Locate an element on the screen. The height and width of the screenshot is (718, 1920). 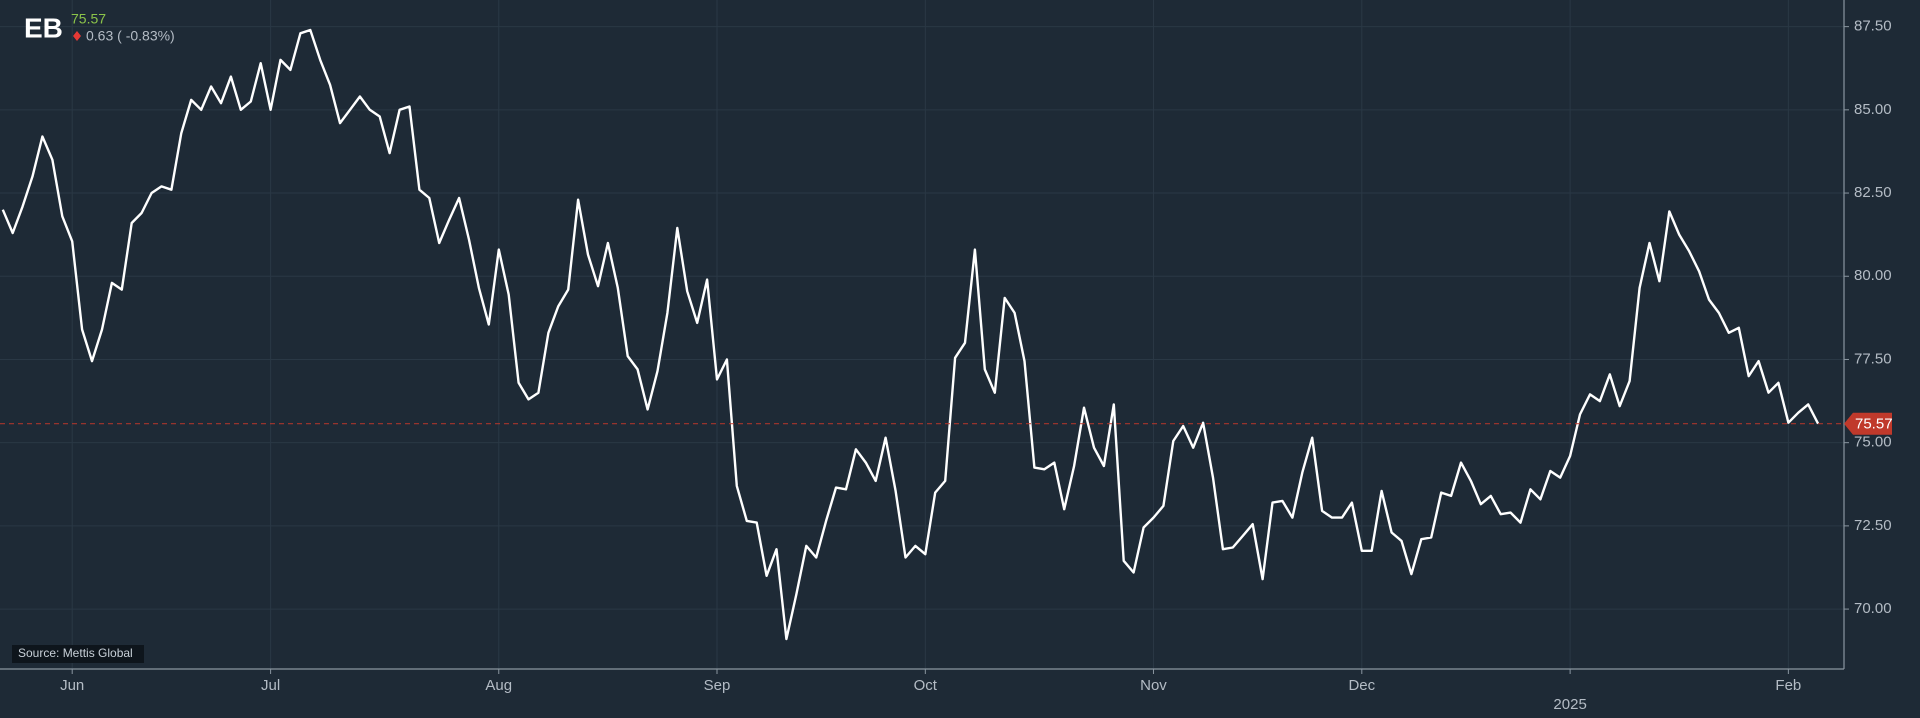
x-tick-label: Nov is located at coordinates (1153, 685).